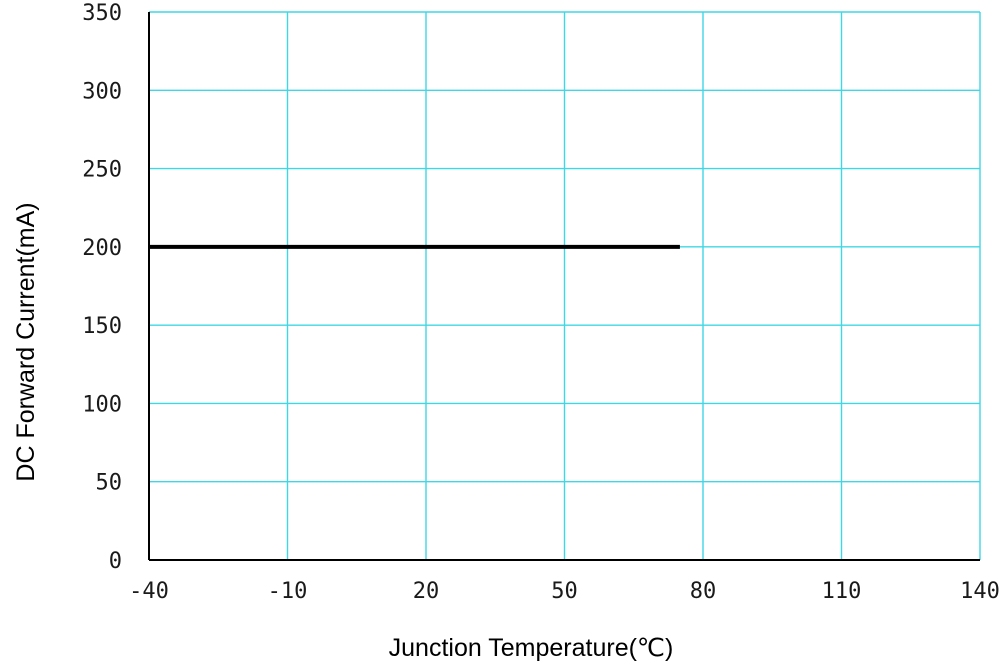 The height and width of the screenshot is (666, 1006). Describe the element at coordinates (531, 648) in the screenshot. I see `x-axis-title: Junction Temperature(℃)` at that location.